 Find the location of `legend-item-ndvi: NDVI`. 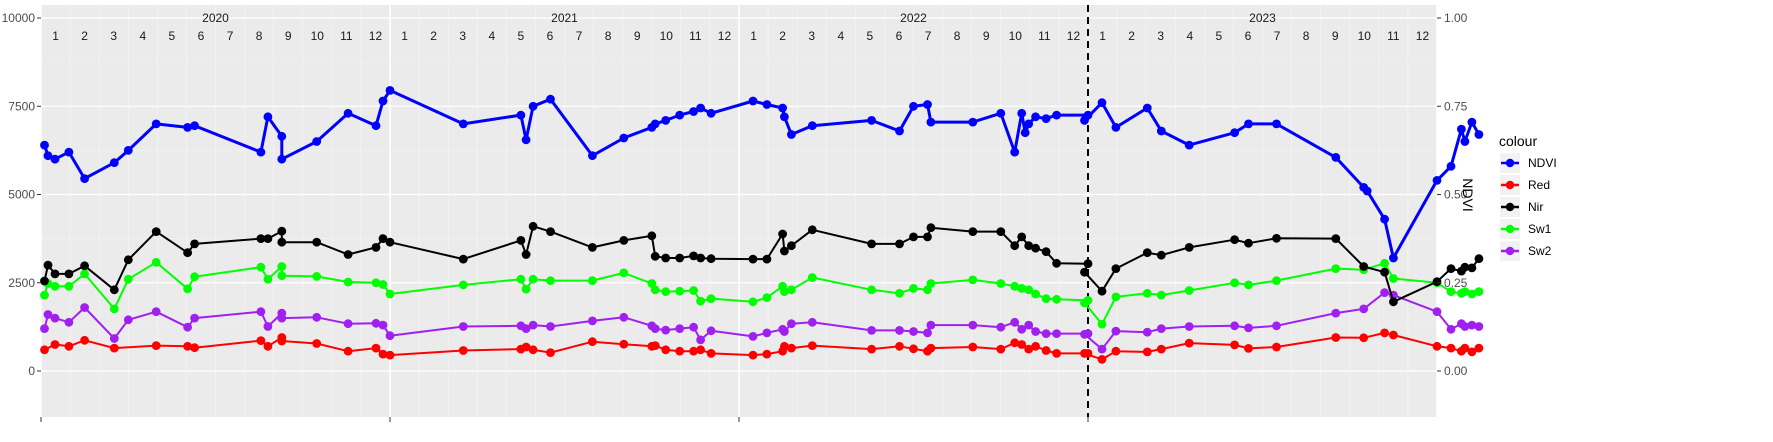

legend-item-ndvi: NDVI is located at coordinates (1528, 163).